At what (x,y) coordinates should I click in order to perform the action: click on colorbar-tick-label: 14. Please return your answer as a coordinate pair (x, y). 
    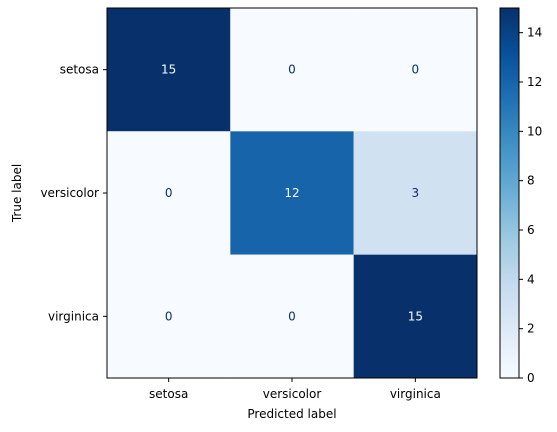
    Looking at the image, I should click on (534, 33).